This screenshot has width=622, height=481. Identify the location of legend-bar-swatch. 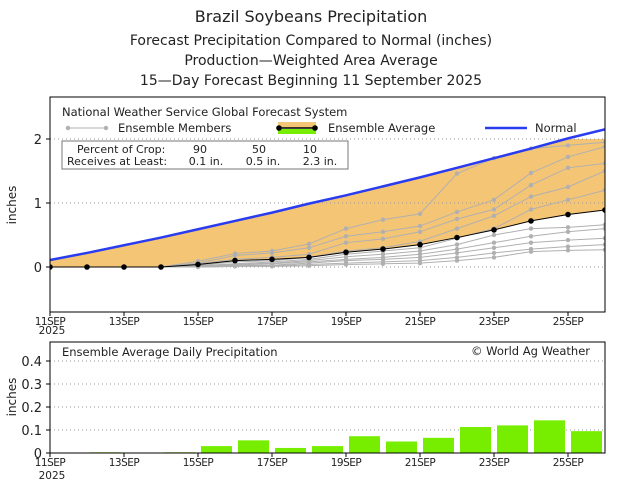
(297, 131).